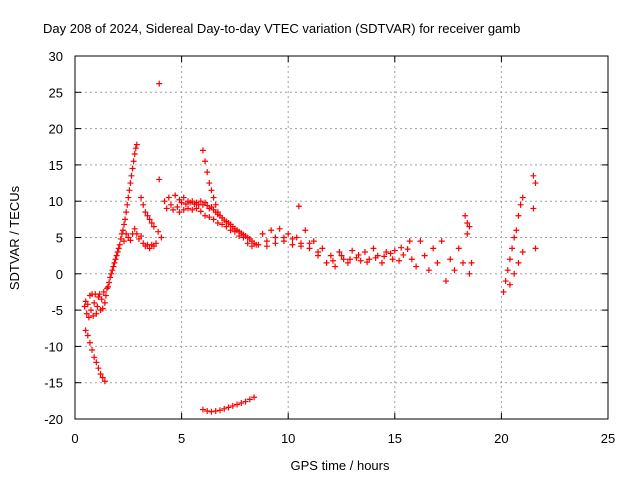  I want to click on y-tick-label: 30, so click(56, 56).